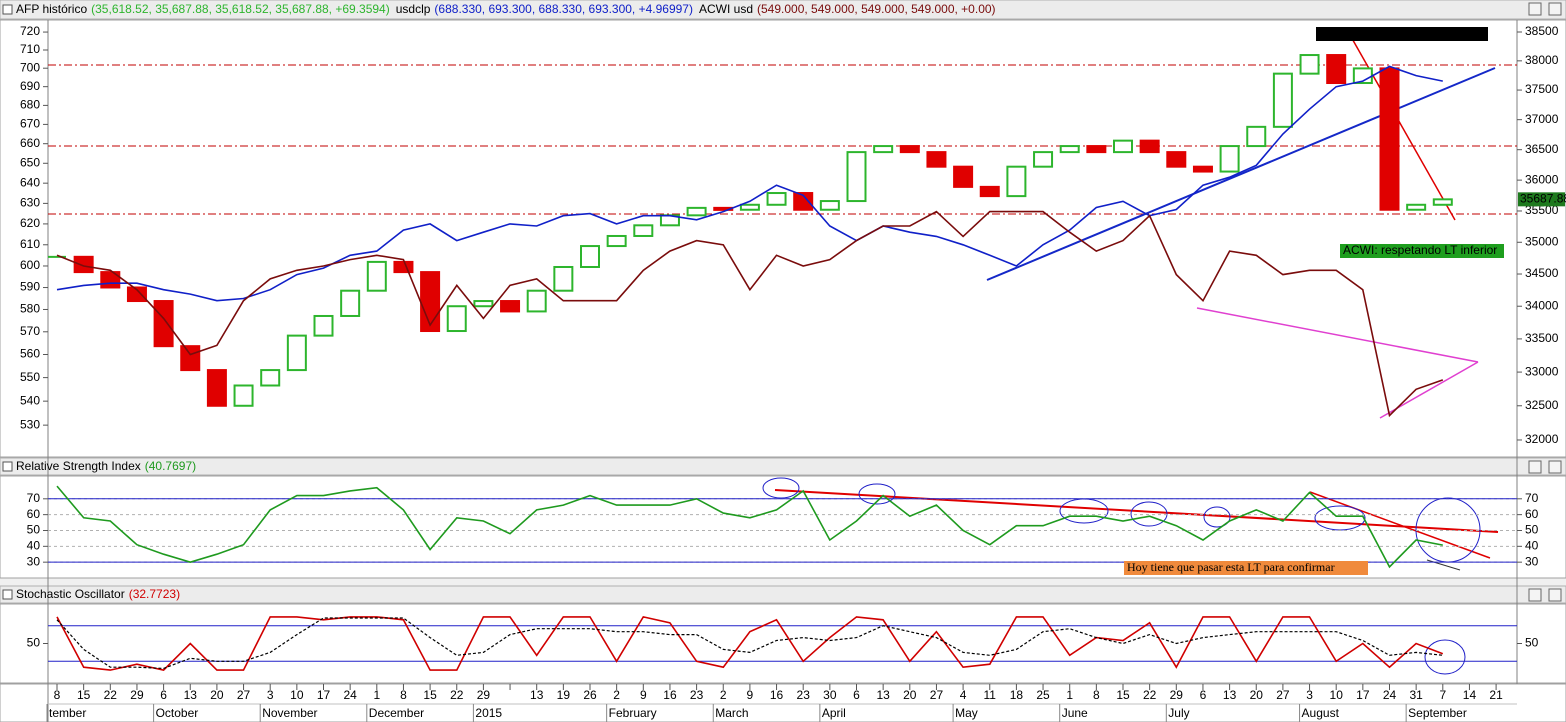 This screenshot has height=722, width=1566. Describe the element at coordinates (937, 695) in the screenshot. I see `x-tick-label: 27` at that location.